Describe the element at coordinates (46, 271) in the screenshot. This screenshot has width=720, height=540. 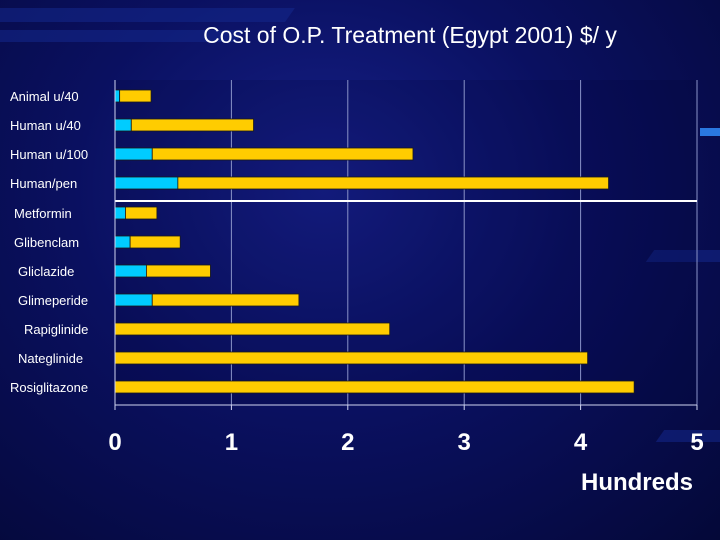
I see `category-label: Gliclazide` at that location.